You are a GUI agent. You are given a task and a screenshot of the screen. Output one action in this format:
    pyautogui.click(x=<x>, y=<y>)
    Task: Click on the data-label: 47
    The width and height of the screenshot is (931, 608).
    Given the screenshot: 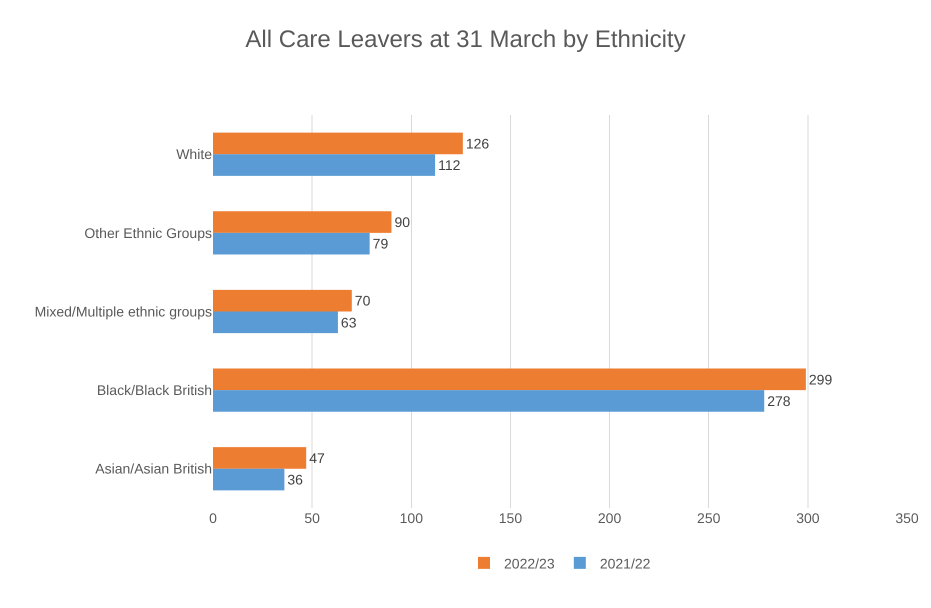 What is the action you would take?
    pyautogui.click(x=317, y=458)
    